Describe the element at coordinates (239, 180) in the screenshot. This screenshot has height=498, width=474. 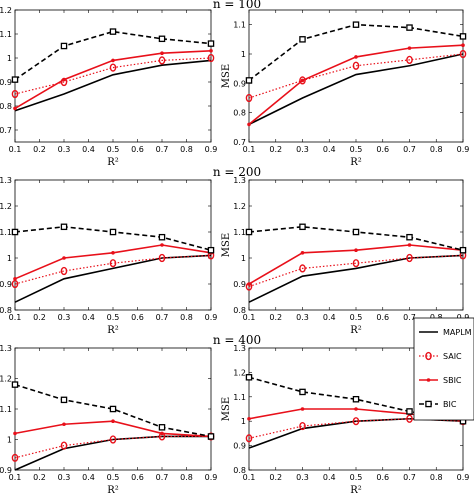
I see `y-tick-label: 1.3` at that location.